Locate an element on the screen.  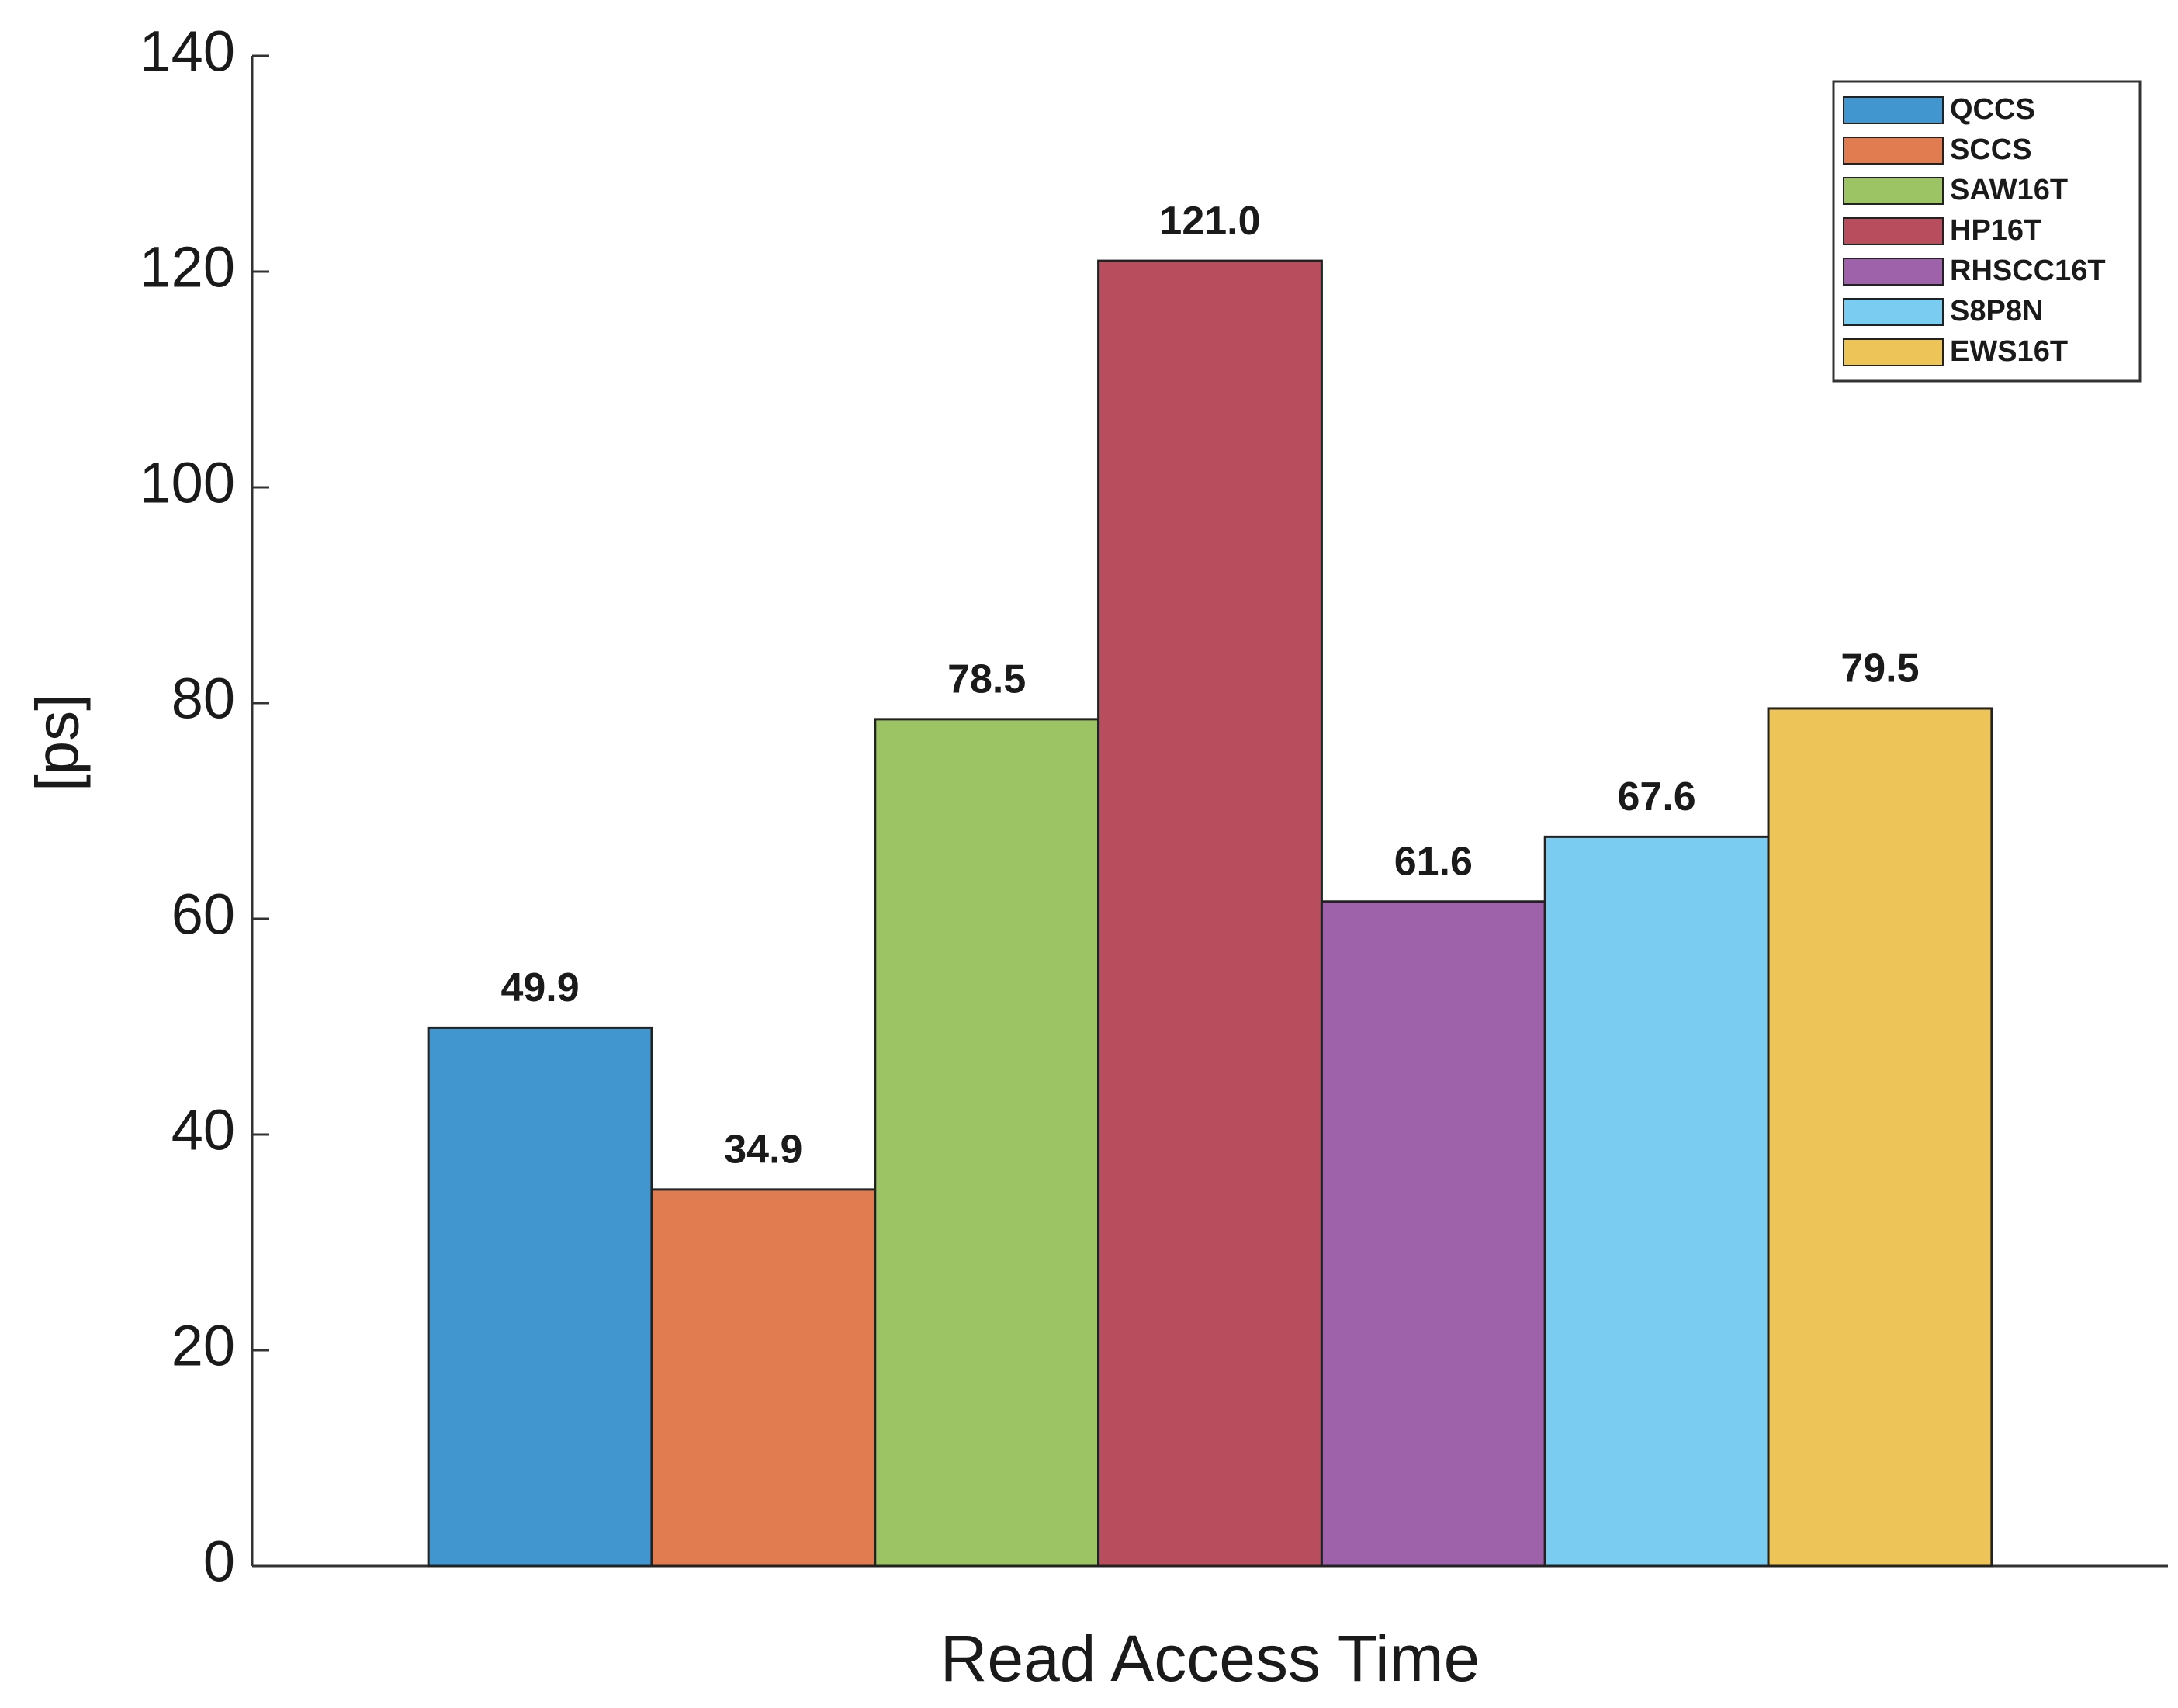
legend-box is located at coordinates (1987, 231).